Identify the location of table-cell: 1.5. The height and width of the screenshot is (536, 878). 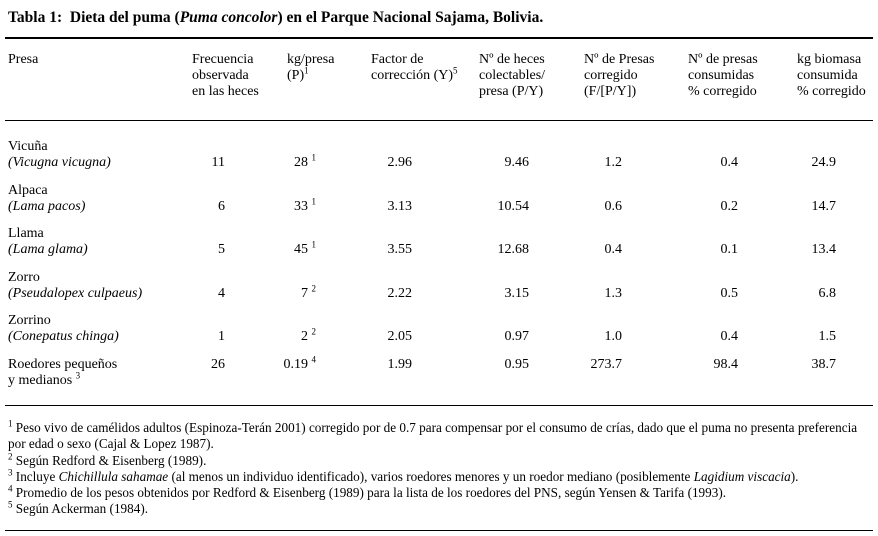
(827, 337).